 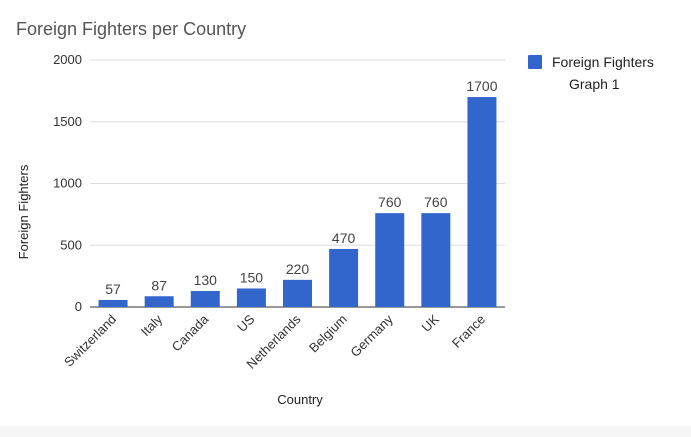 I want to click on data-label: 470, so click(x=344, y=238).